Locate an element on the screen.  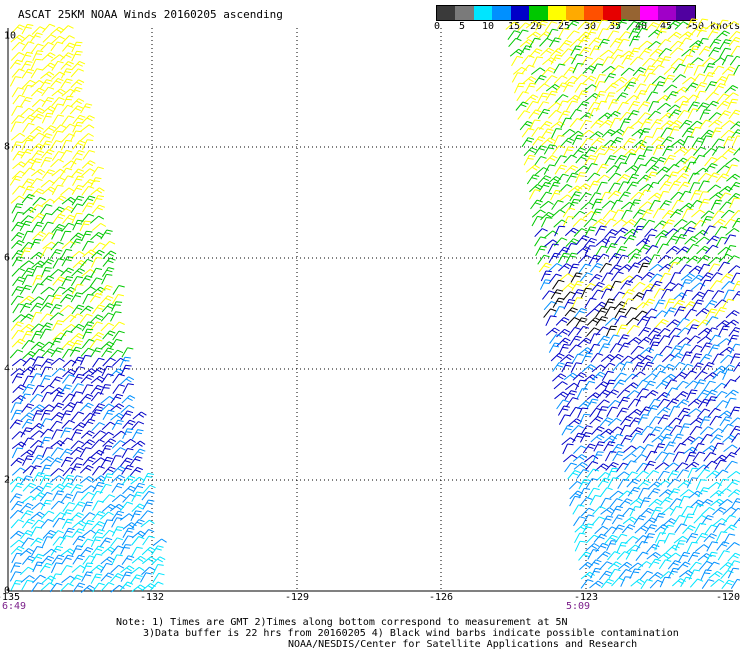
legend-label: >50 knots is located at coordinates (712, 26).